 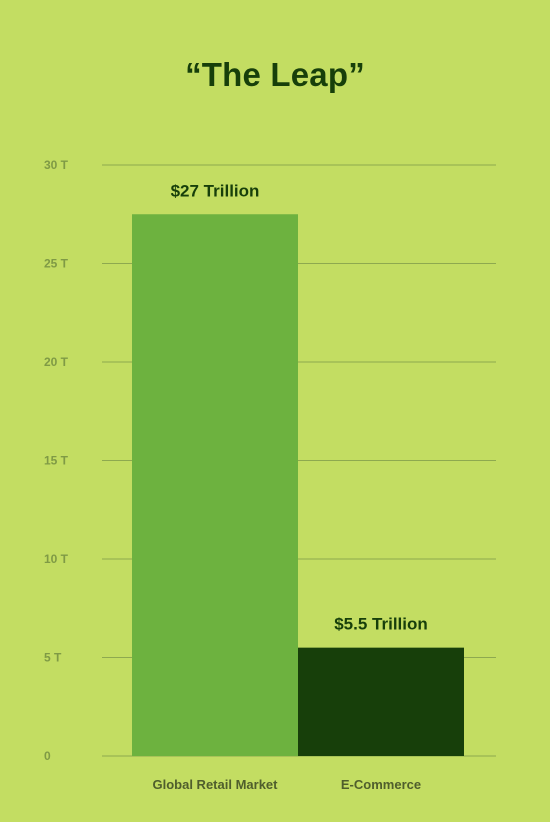 I want to click on data-label: $5.5 Trillion, so click(x=381, y=624).